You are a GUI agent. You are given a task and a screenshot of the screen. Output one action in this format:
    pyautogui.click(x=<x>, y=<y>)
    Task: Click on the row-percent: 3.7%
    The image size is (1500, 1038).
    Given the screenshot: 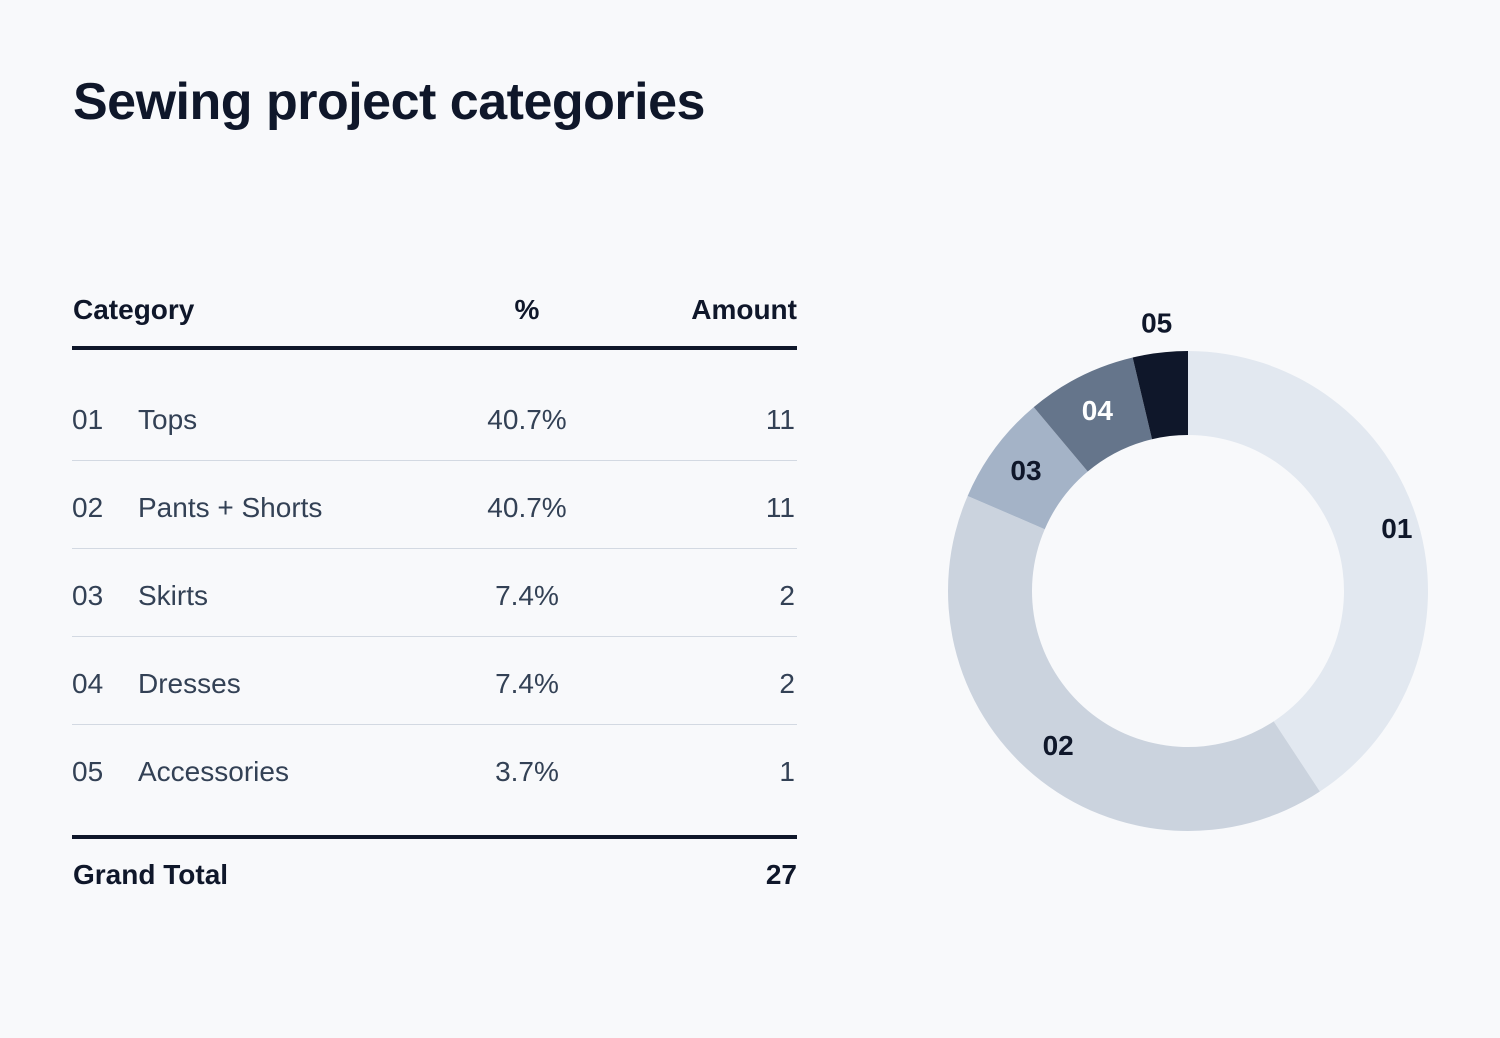 What is the action you would take?
    pyautogui.click(x=527, y=771)
    